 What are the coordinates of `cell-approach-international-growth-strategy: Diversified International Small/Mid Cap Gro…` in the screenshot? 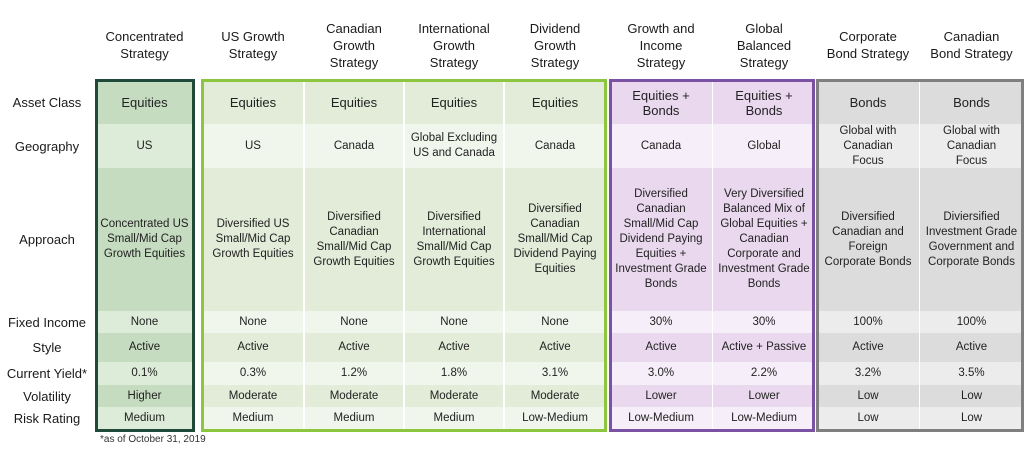 It's located at (454, 239).